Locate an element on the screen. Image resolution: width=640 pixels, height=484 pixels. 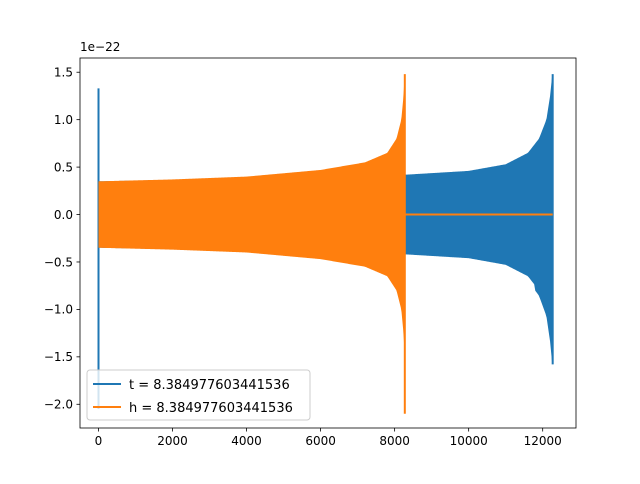
y-tick-label: 0.0 is located at coordinates (63, 215).